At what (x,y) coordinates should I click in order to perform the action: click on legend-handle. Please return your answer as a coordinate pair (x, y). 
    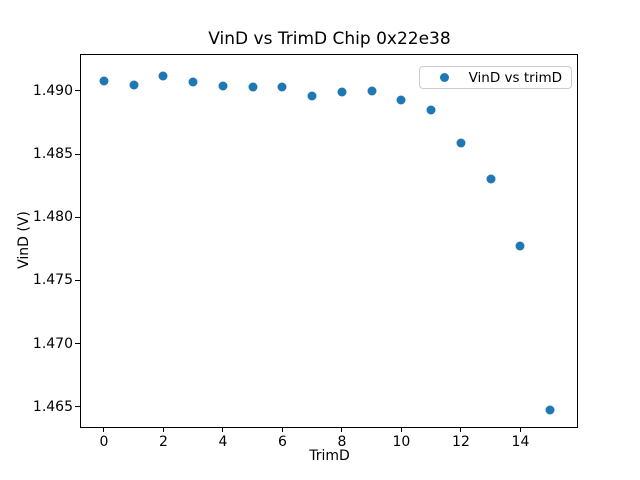
    Looking at the image, I should click on (445, 77).